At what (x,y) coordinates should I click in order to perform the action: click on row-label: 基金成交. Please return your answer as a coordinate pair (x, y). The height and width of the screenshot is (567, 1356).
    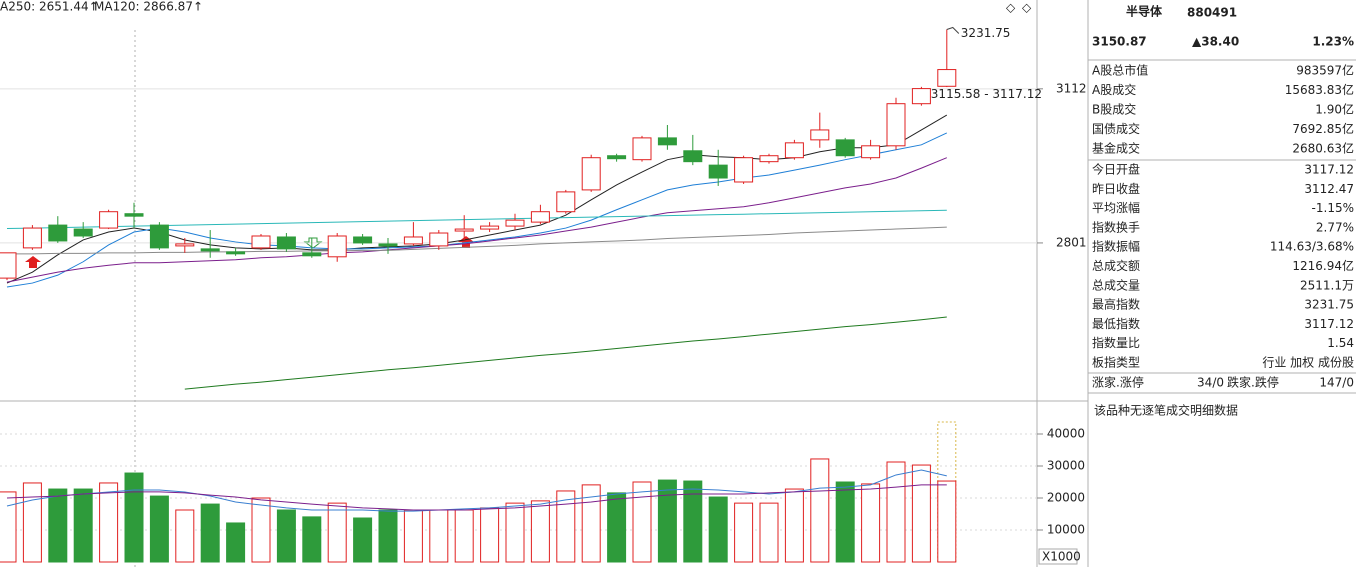
    Looking at the image, I should click on (1116, 148).